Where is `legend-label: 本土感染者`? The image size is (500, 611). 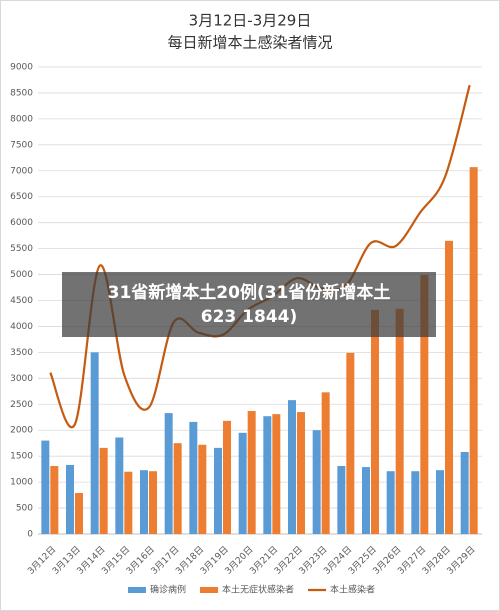 legend-label: 本土感染者 is located at coordinates (352, 590).